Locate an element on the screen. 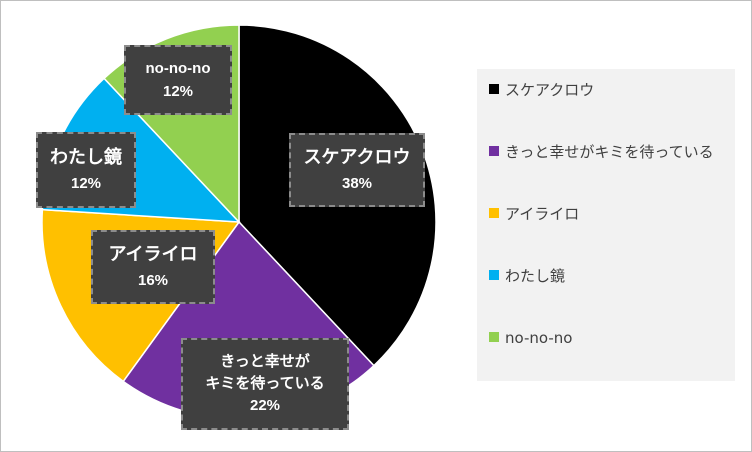  data-label-no-no-no: no-no-no 12% is located at coordinates (178, 80).